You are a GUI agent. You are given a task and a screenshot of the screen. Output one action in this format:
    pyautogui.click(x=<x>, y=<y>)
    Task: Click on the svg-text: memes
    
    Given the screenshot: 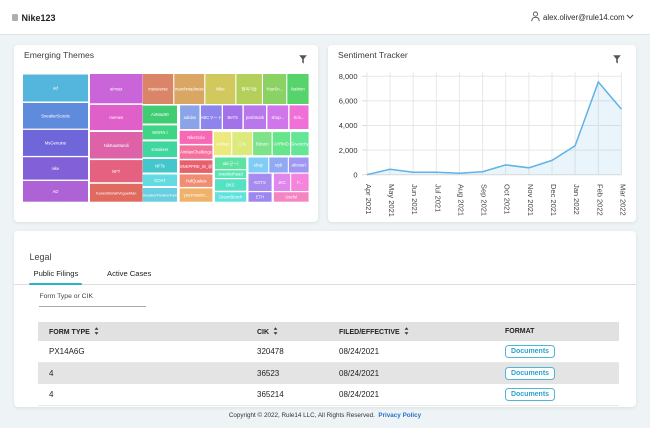 What is the action you would take?
    pyautogui.click(x=116, y=117)
    